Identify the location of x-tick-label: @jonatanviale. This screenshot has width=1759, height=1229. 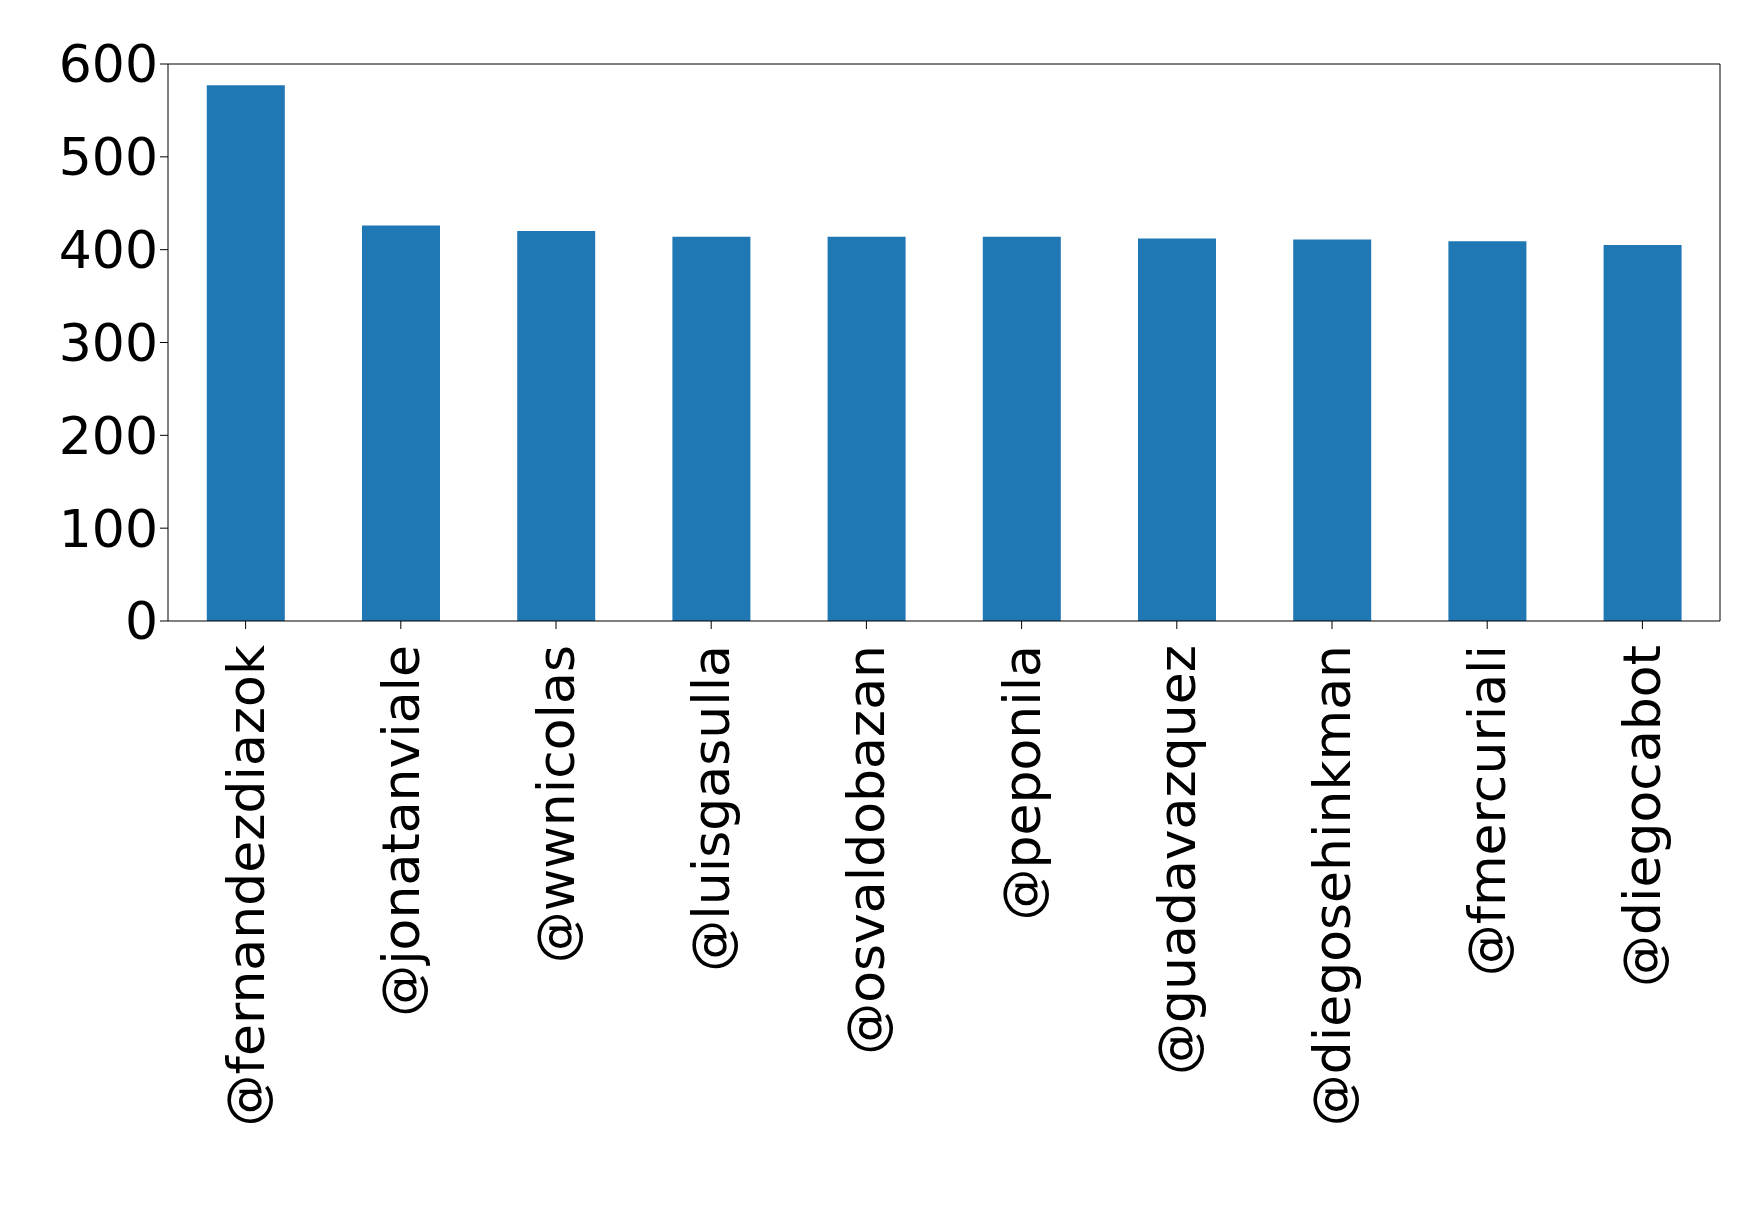
(400, 831).